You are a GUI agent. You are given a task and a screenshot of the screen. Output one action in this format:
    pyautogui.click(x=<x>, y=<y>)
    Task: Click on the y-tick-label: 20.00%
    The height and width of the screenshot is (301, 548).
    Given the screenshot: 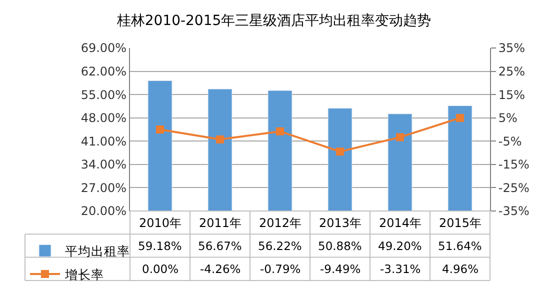 What is the action you would take?
    pyautogui.click(x=103, y=211)
    